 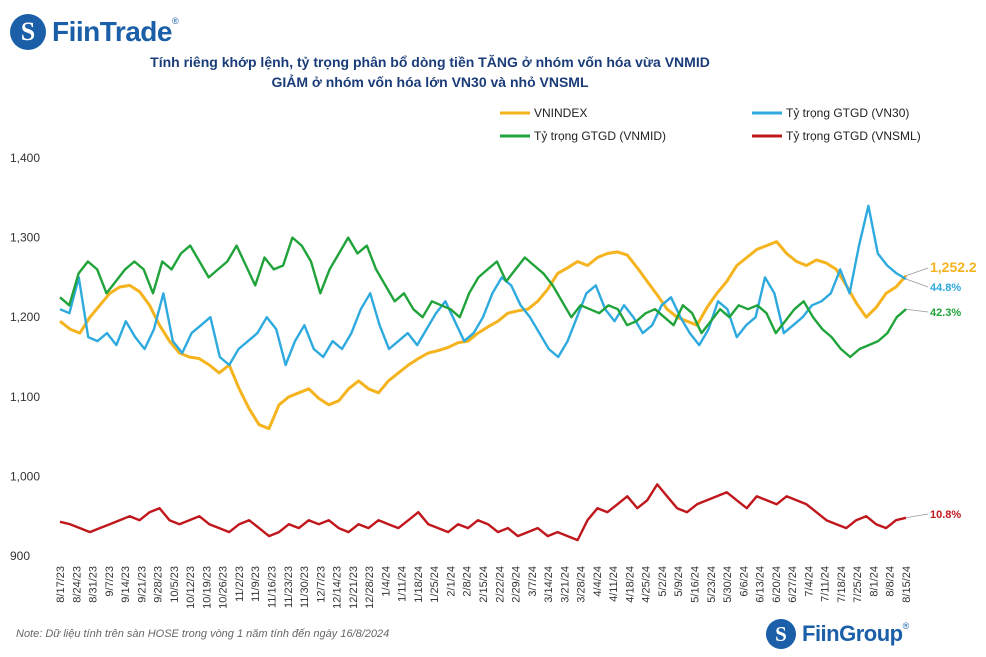 I want to click on x-tick-label: 2/1/24, so click(x=451, y=581).